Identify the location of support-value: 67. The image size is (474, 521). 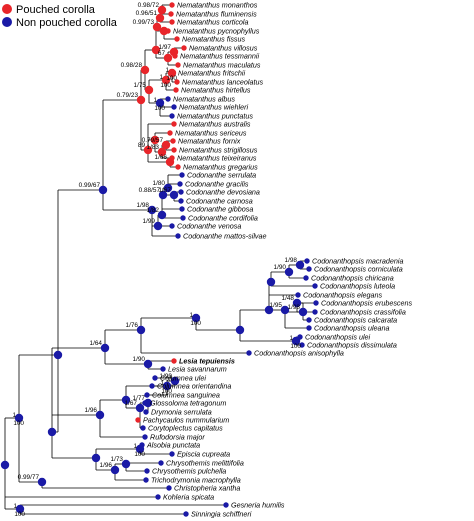
(162, 53).